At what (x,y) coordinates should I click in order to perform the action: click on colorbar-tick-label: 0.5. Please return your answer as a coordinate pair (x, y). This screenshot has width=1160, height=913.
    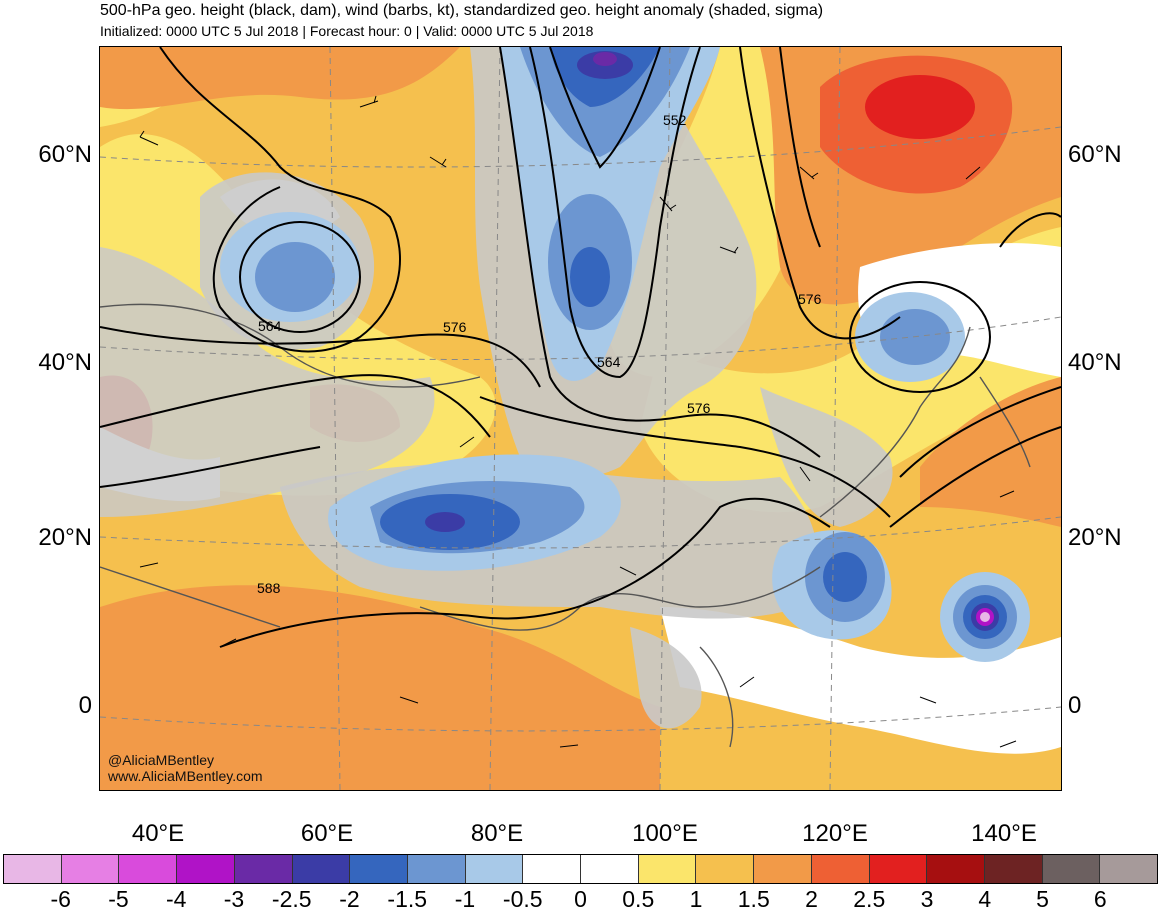
    Looking at the image, I should click on (638, 899).